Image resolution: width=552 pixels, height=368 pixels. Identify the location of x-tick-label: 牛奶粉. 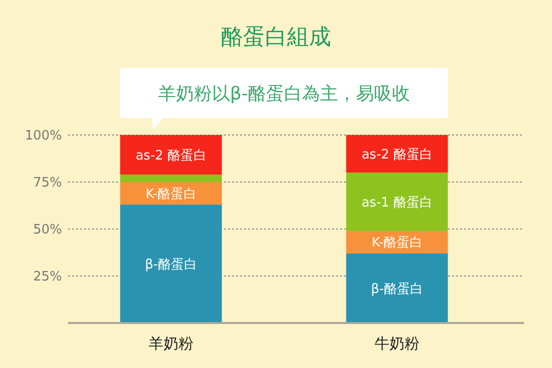
(397, 343).